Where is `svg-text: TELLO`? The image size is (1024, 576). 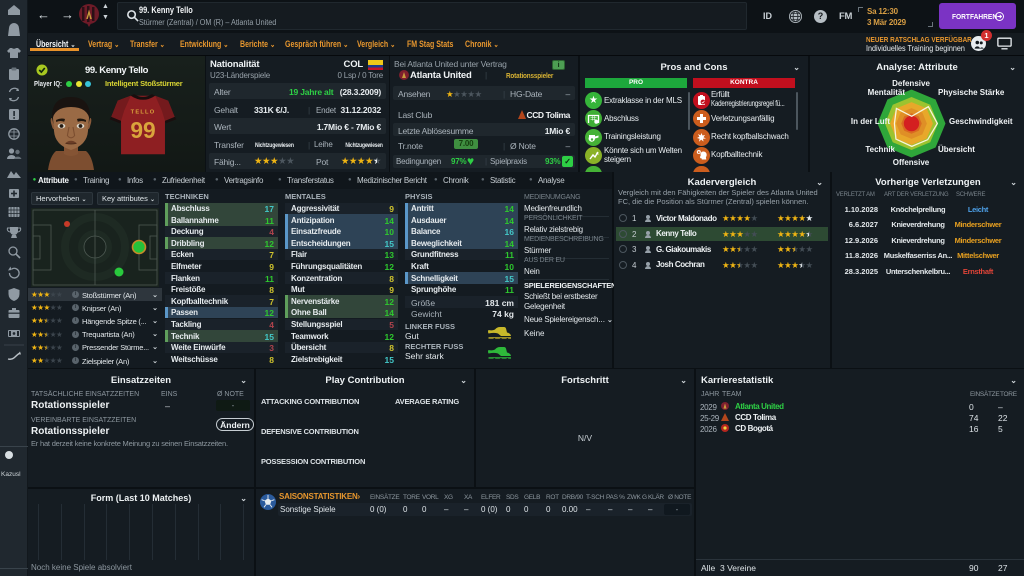
svg-text: TELLO is located at coordinates (143, 113).